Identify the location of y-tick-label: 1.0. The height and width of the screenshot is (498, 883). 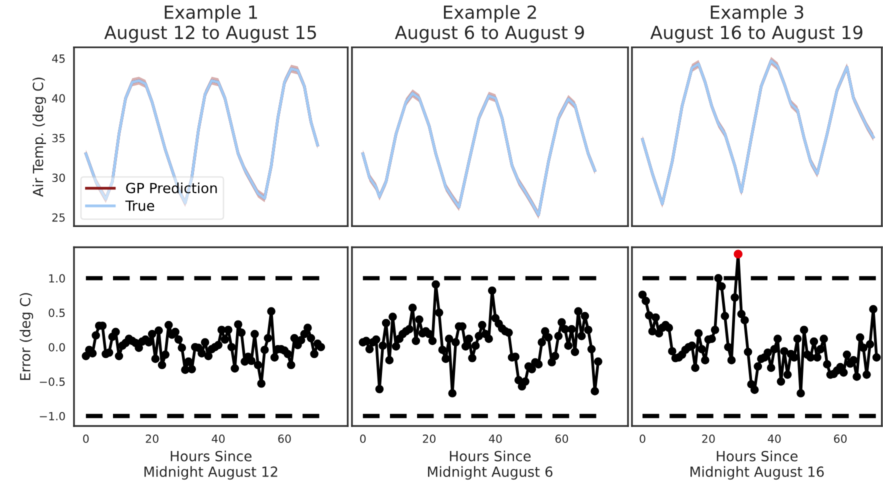
(57, 278).